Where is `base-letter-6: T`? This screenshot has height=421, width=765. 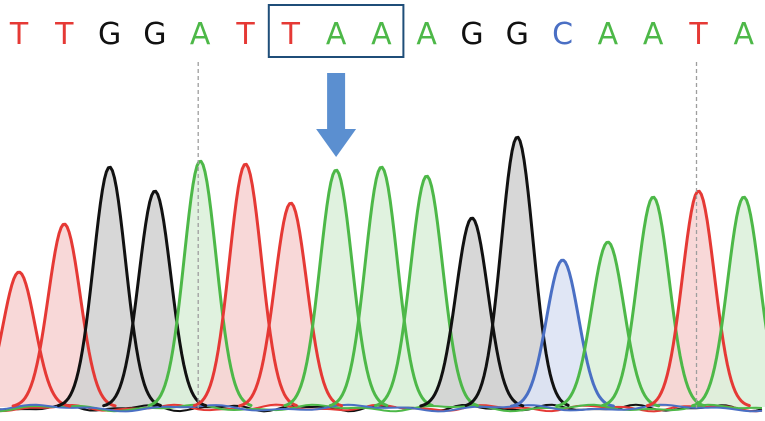 base-letter-6: T is located at coordinates (245, 34).